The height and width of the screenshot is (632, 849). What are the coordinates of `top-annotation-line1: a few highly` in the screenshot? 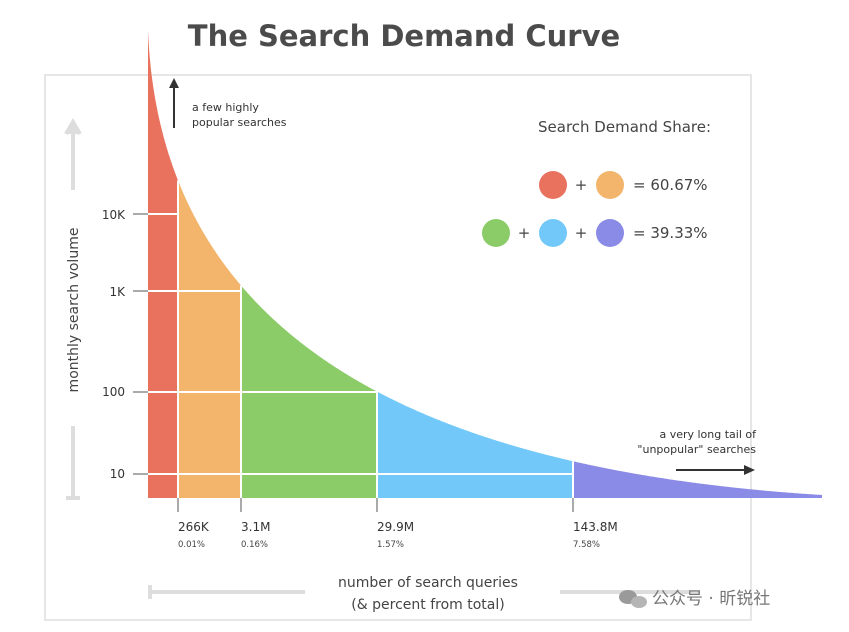 It's located at (225, 107).